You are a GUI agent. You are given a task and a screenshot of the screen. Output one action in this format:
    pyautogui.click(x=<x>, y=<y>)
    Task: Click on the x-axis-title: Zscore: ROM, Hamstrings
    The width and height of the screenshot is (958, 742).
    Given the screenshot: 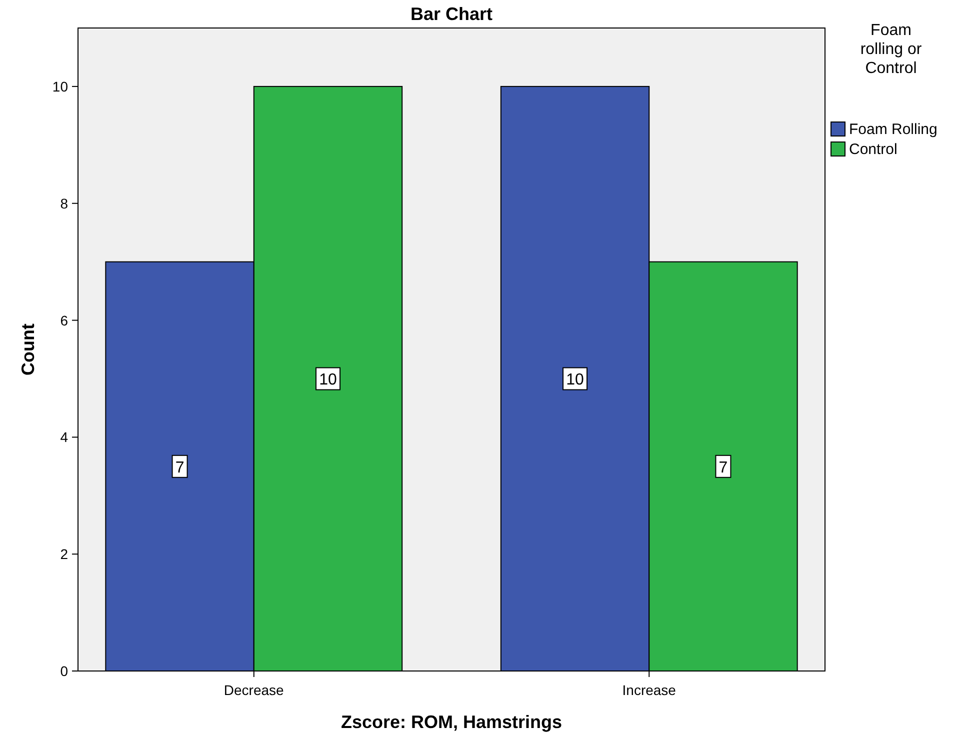 What is the action you would take?
    pyautogui.click(x=451, y=722)
    